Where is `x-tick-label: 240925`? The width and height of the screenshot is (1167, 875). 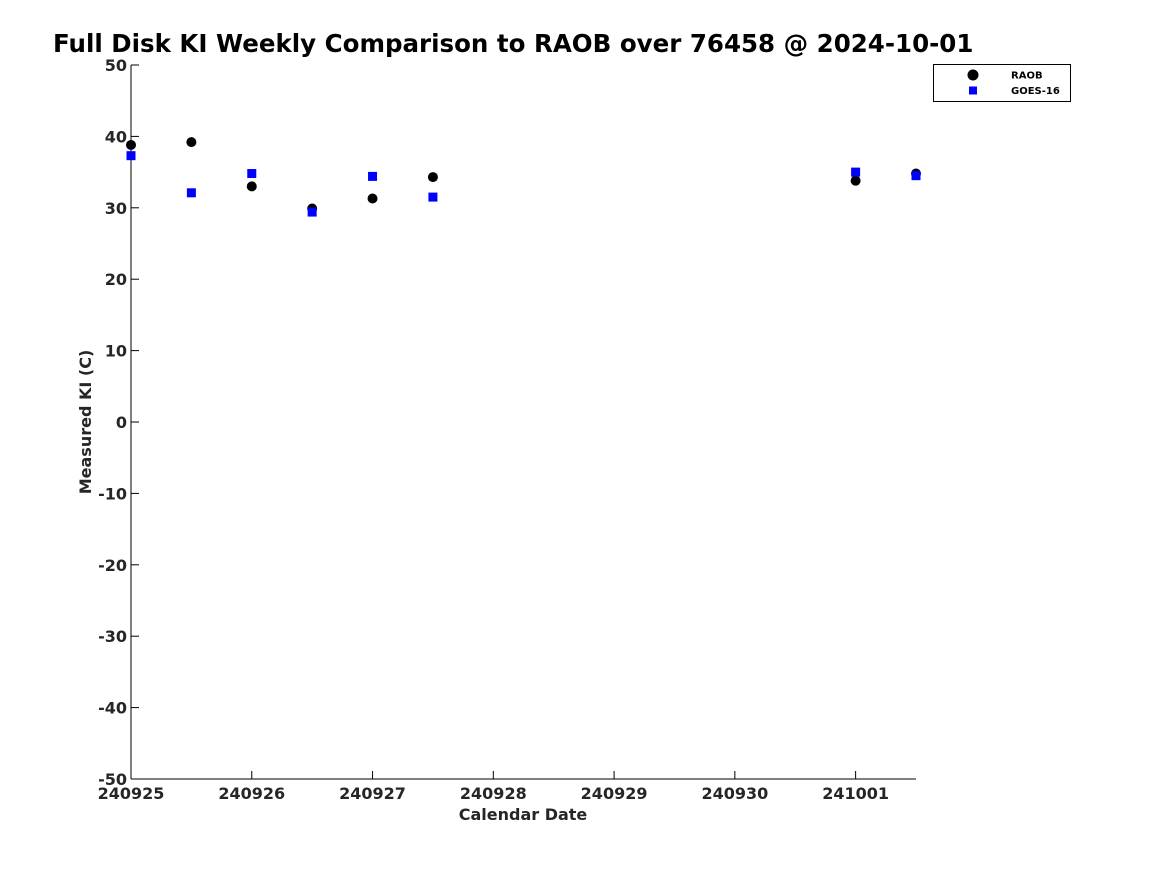 x-tick-label: 240925 is located at coordinates (131, 793).